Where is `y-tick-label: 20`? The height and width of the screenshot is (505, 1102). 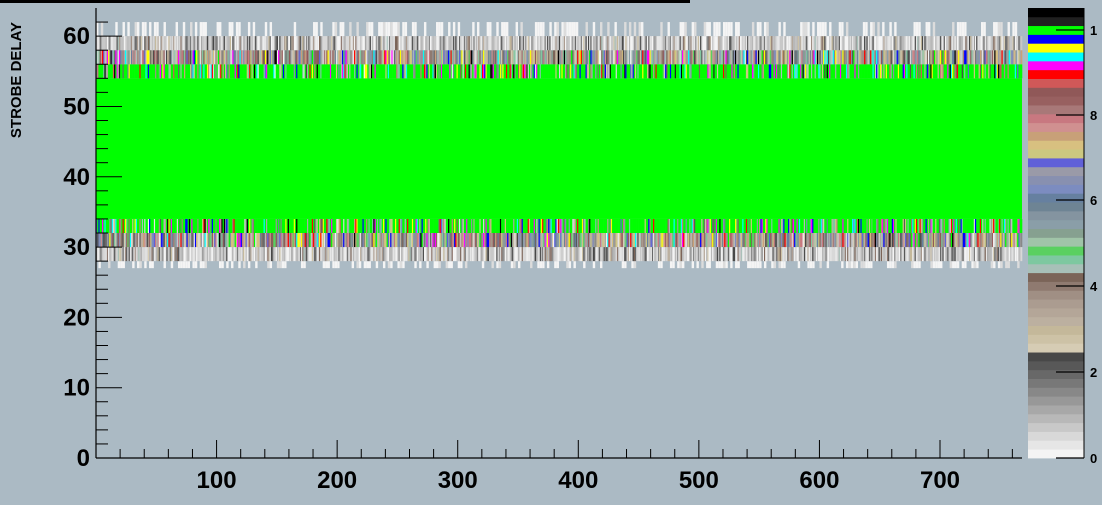 y-tick-label: 20 is located at coordinates (76, 317).